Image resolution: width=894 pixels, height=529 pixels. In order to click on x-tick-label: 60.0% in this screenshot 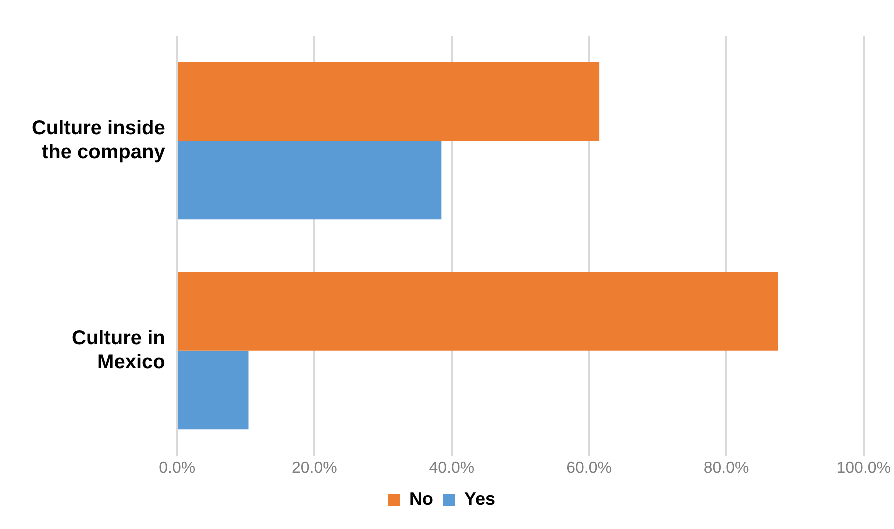, I will do `click(589, 468)`.